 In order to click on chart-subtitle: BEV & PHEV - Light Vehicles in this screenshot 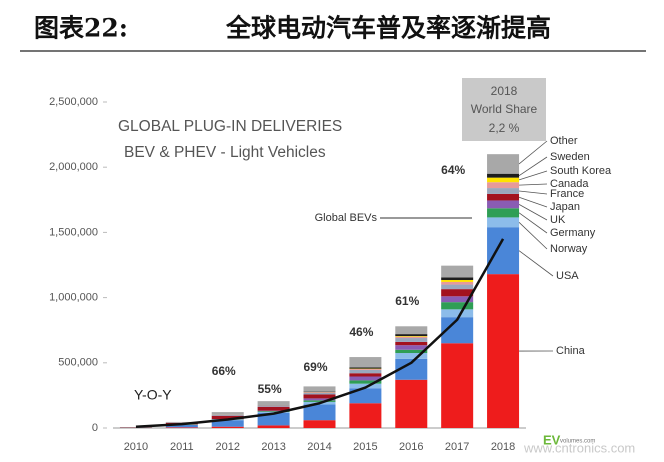, I will do `click(225, 152)`.